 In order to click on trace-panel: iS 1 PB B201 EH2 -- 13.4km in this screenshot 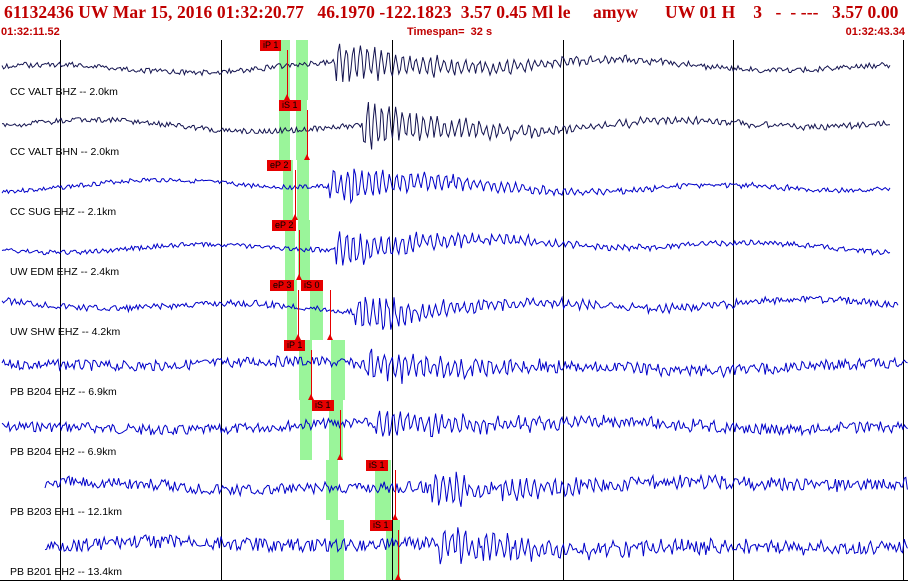, I will do `click(454, 550)`.